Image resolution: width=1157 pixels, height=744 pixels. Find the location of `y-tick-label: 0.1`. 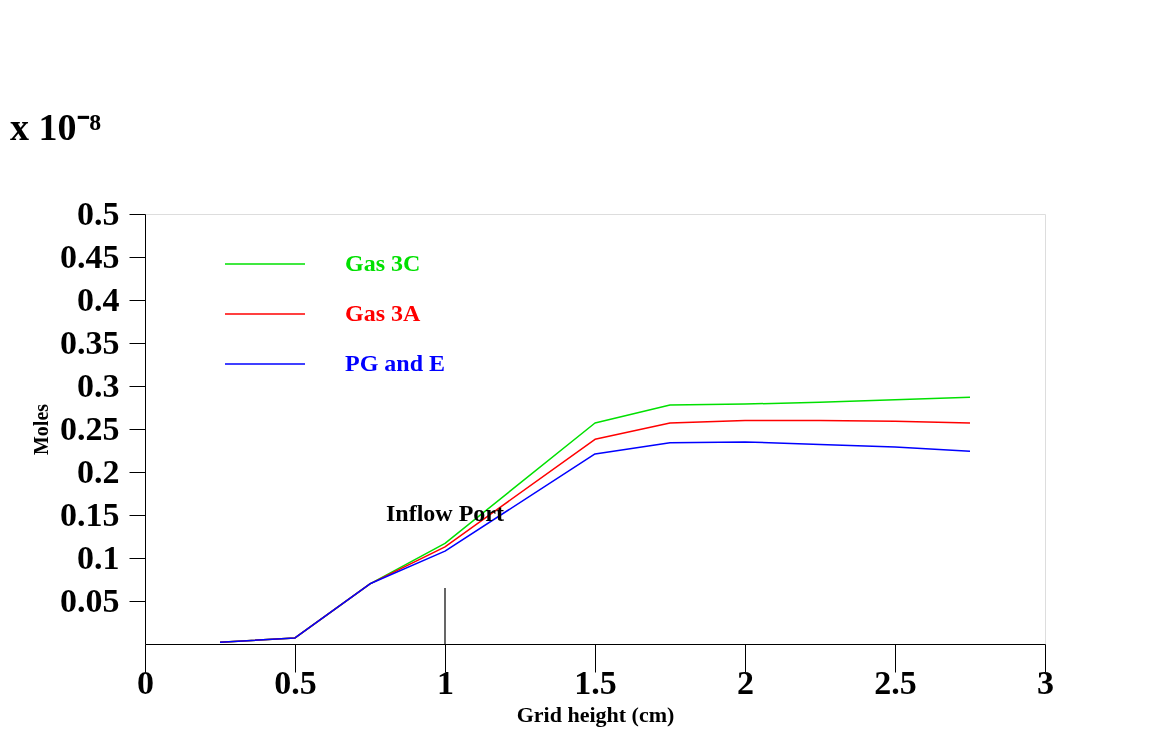

y-tick-label: 0.1 is located at coordinates (98, 557).